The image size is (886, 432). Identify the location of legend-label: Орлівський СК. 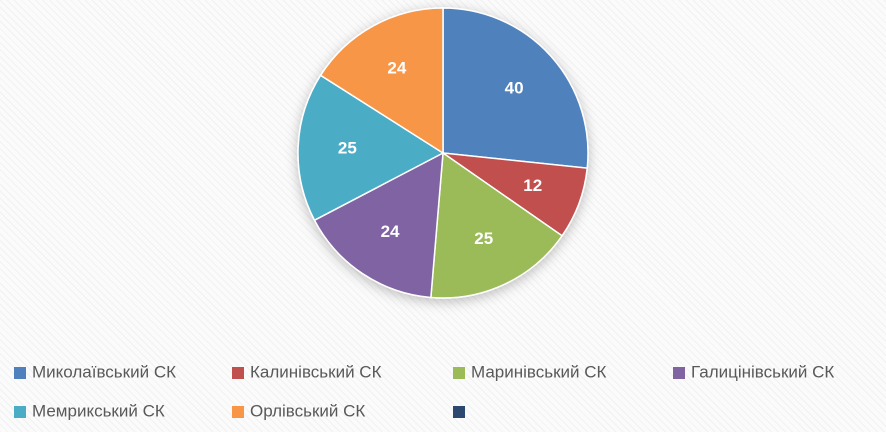
(307, 410).